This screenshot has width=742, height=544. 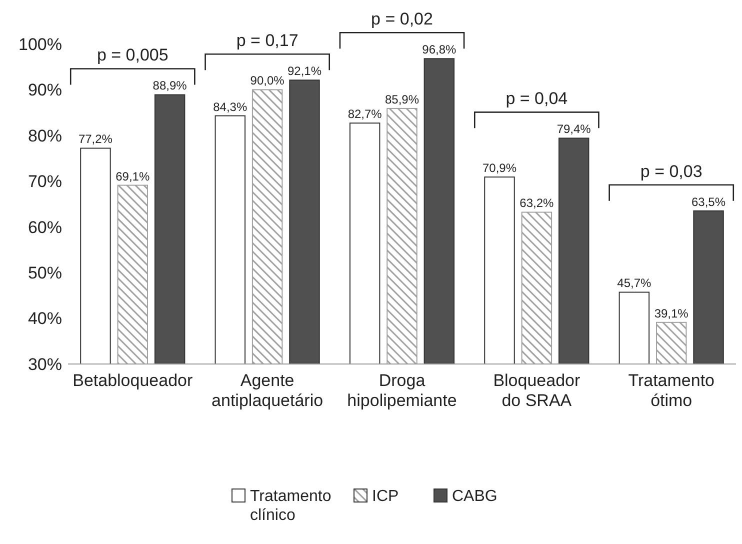 What do you see at coordinates (268, 390) in the screenshot?
I see `x-tick-label: Agente antiplaquetário` at bounding box center [268, 390].